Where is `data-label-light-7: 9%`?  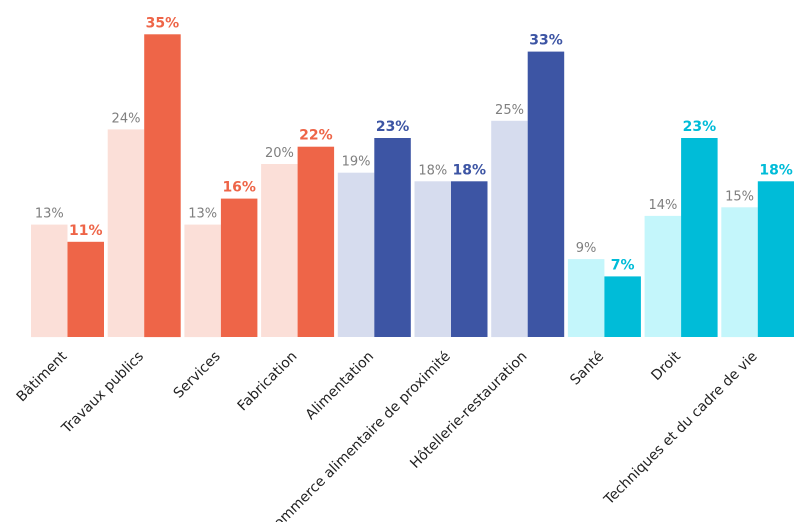
data-label-light-7: 9% is located at coordinates (586, 248).